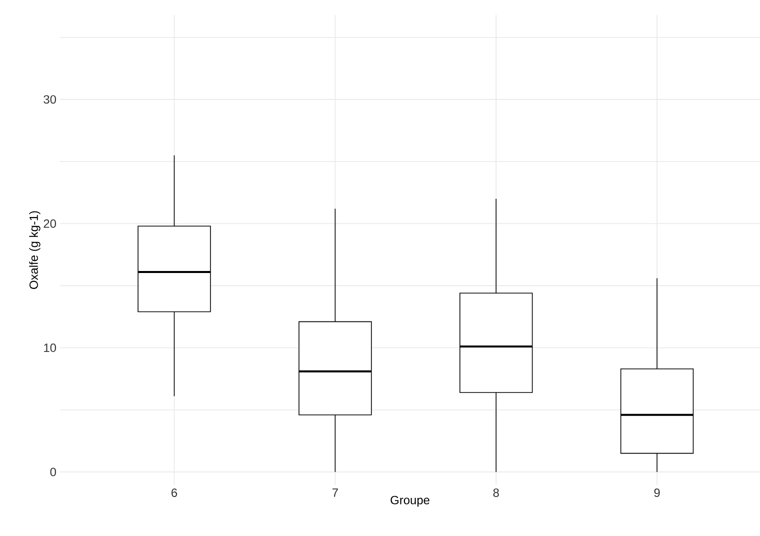 The height and width of the screenshot is (536, 760). Describe the element at coordinates (410, 501) in the screenshot. I see `x-axis-title: Groupe` at that location.